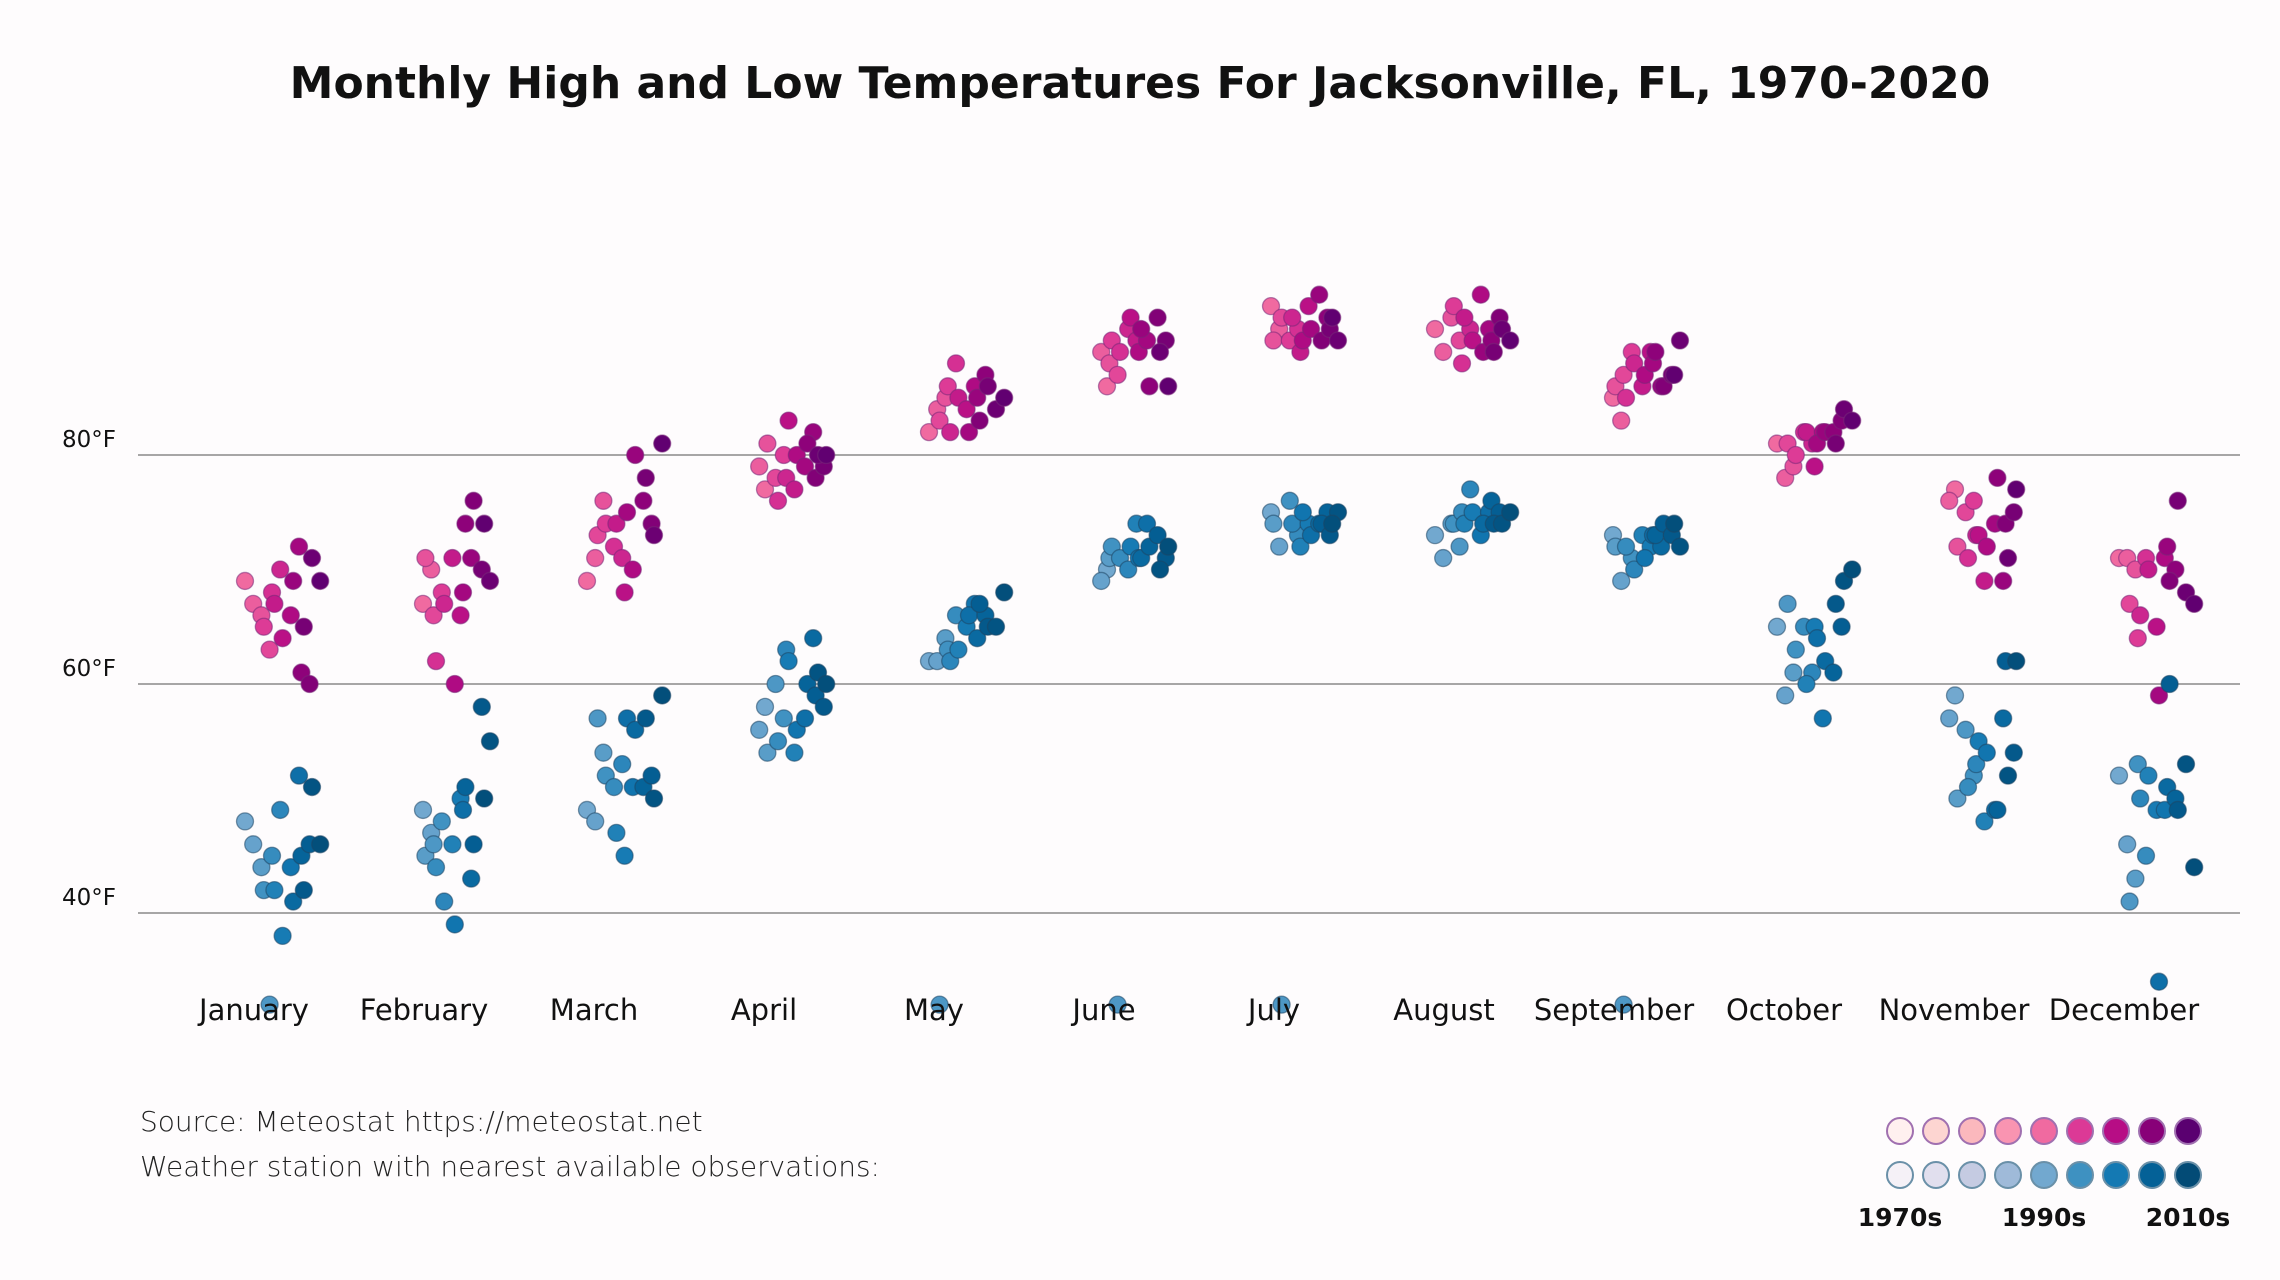 The height and width of the screenshot is (1280, 2280). I want to click on legend-label: 1970s, so click(1900, 1217).